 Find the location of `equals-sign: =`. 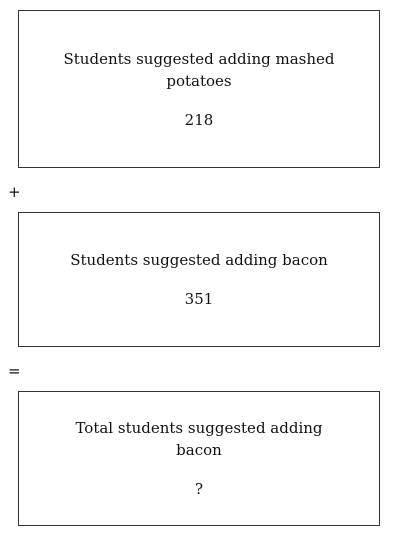

equals-sign: = is located at coordinates (14, 371).